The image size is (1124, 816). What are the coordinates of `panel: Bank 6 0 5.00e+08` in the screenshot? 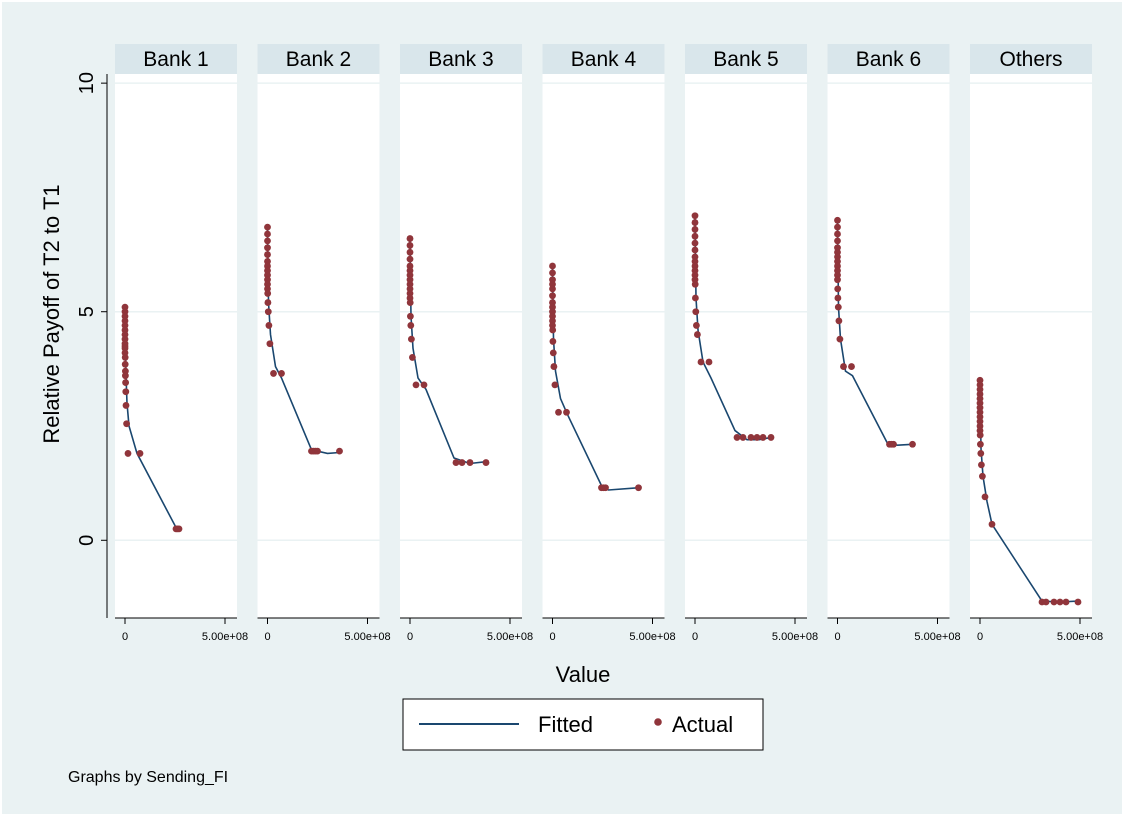 It's located at (894, 343).